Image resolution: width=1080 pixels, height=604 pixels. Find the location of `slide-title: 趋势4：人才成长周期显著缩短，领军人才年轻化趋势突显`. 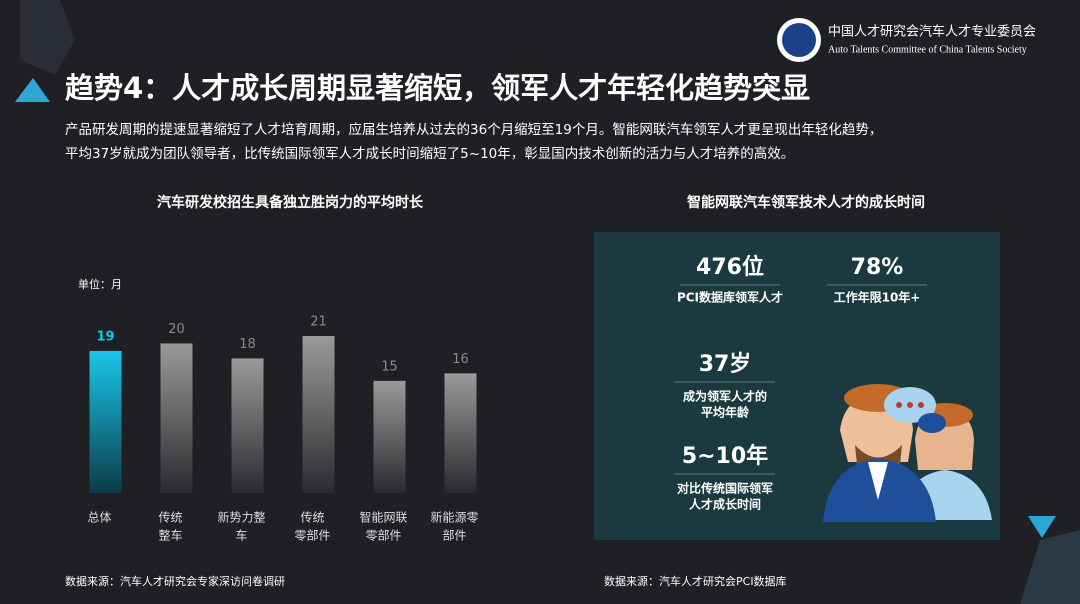

slide-title: 趋势4：人才成长周期显著缩短，领军人才年轻化趋势突显 is located at coordinates (437, 88).